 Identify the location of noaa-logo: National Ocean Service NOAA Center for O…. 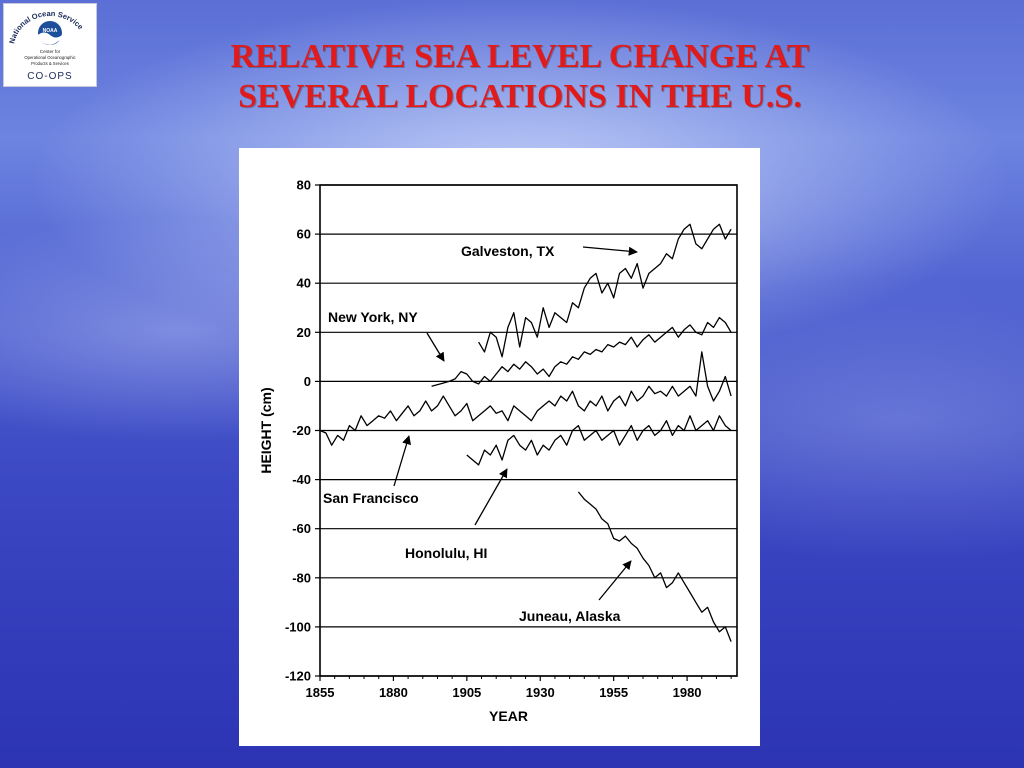
(50, 45).